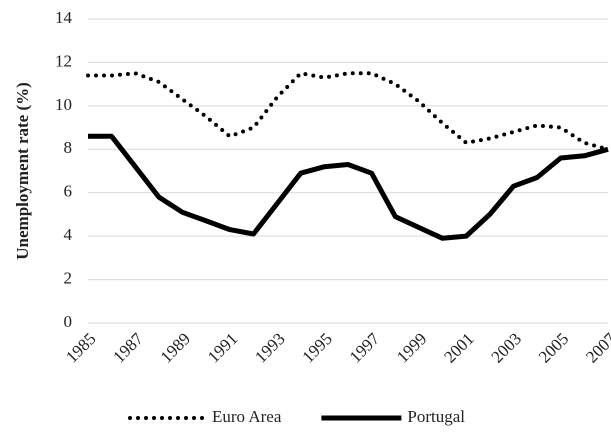 The image size is (611, 432). What do you see at coordinates (64, 17) in the screenshot?
I see `y-tick-label: 14` at bounding box center [64, 17].